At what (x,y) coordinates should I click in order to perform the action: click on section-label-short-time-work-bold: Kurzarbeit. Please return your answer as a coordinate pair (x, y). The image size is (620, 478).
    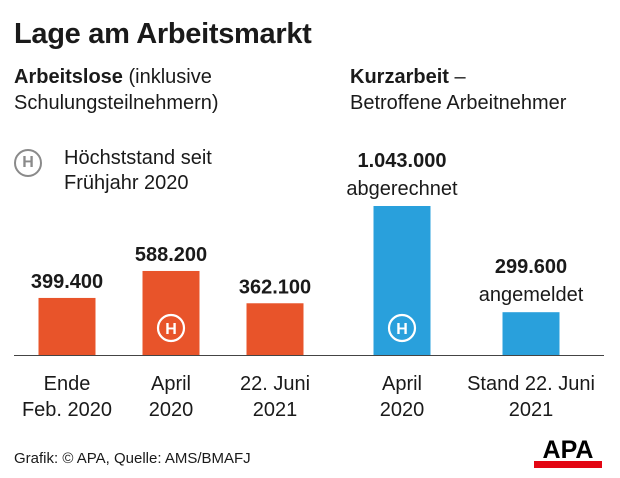
    Looking at the image, I should click on (399, 77).